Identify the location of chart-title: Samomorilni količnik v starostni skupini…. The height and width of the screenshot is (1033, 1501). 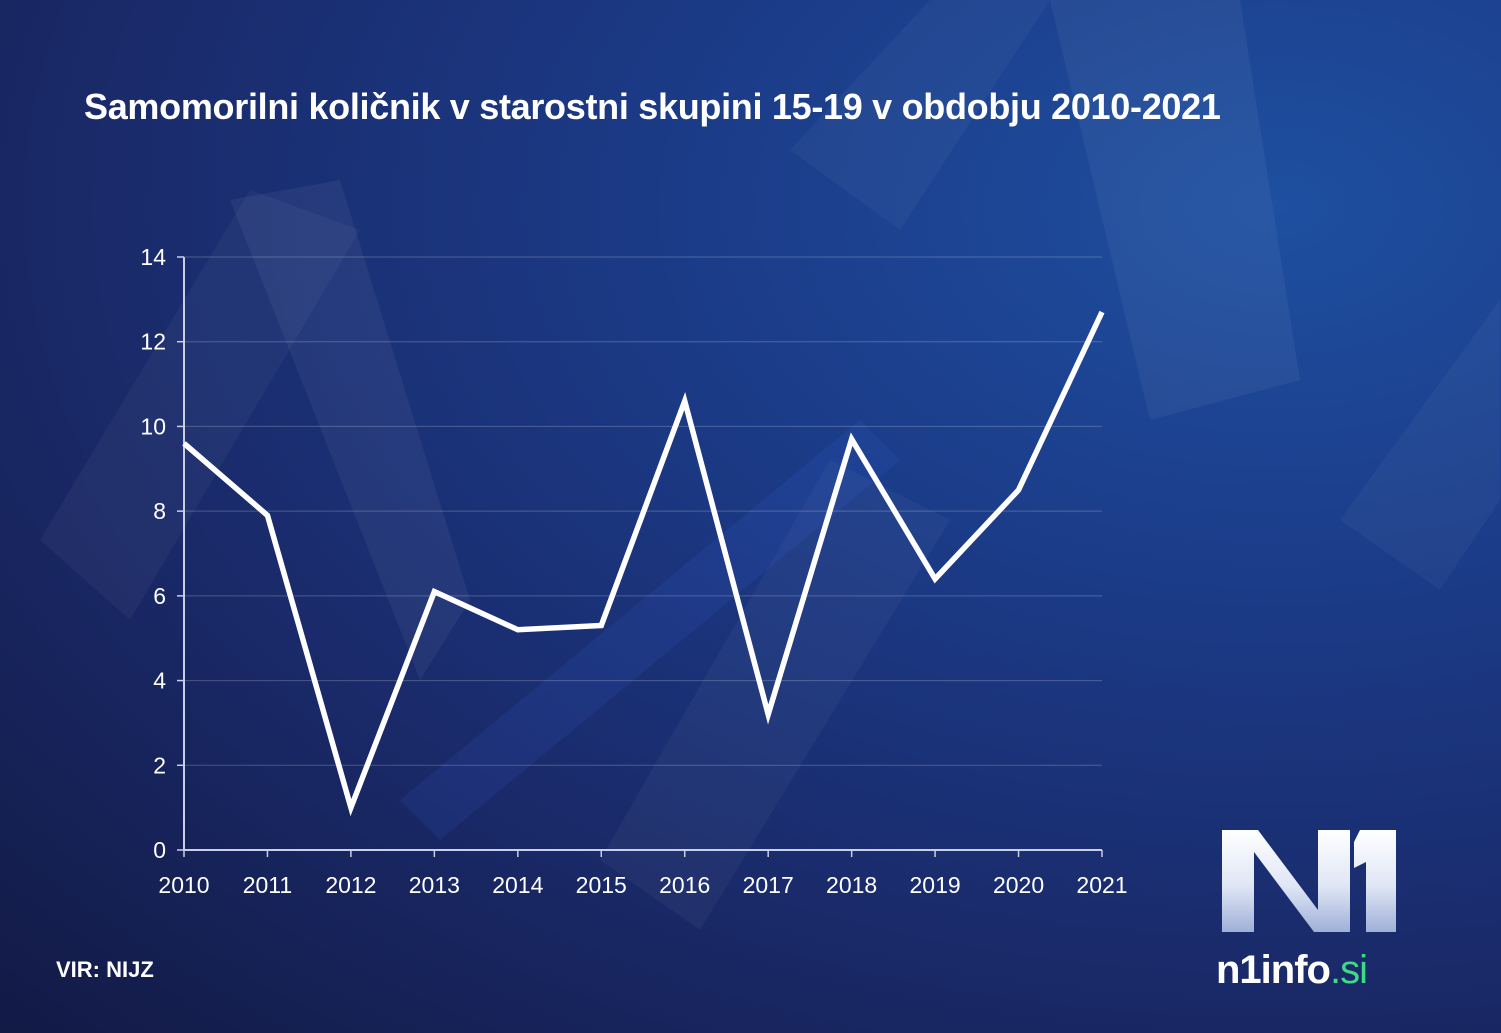
(652, 106).